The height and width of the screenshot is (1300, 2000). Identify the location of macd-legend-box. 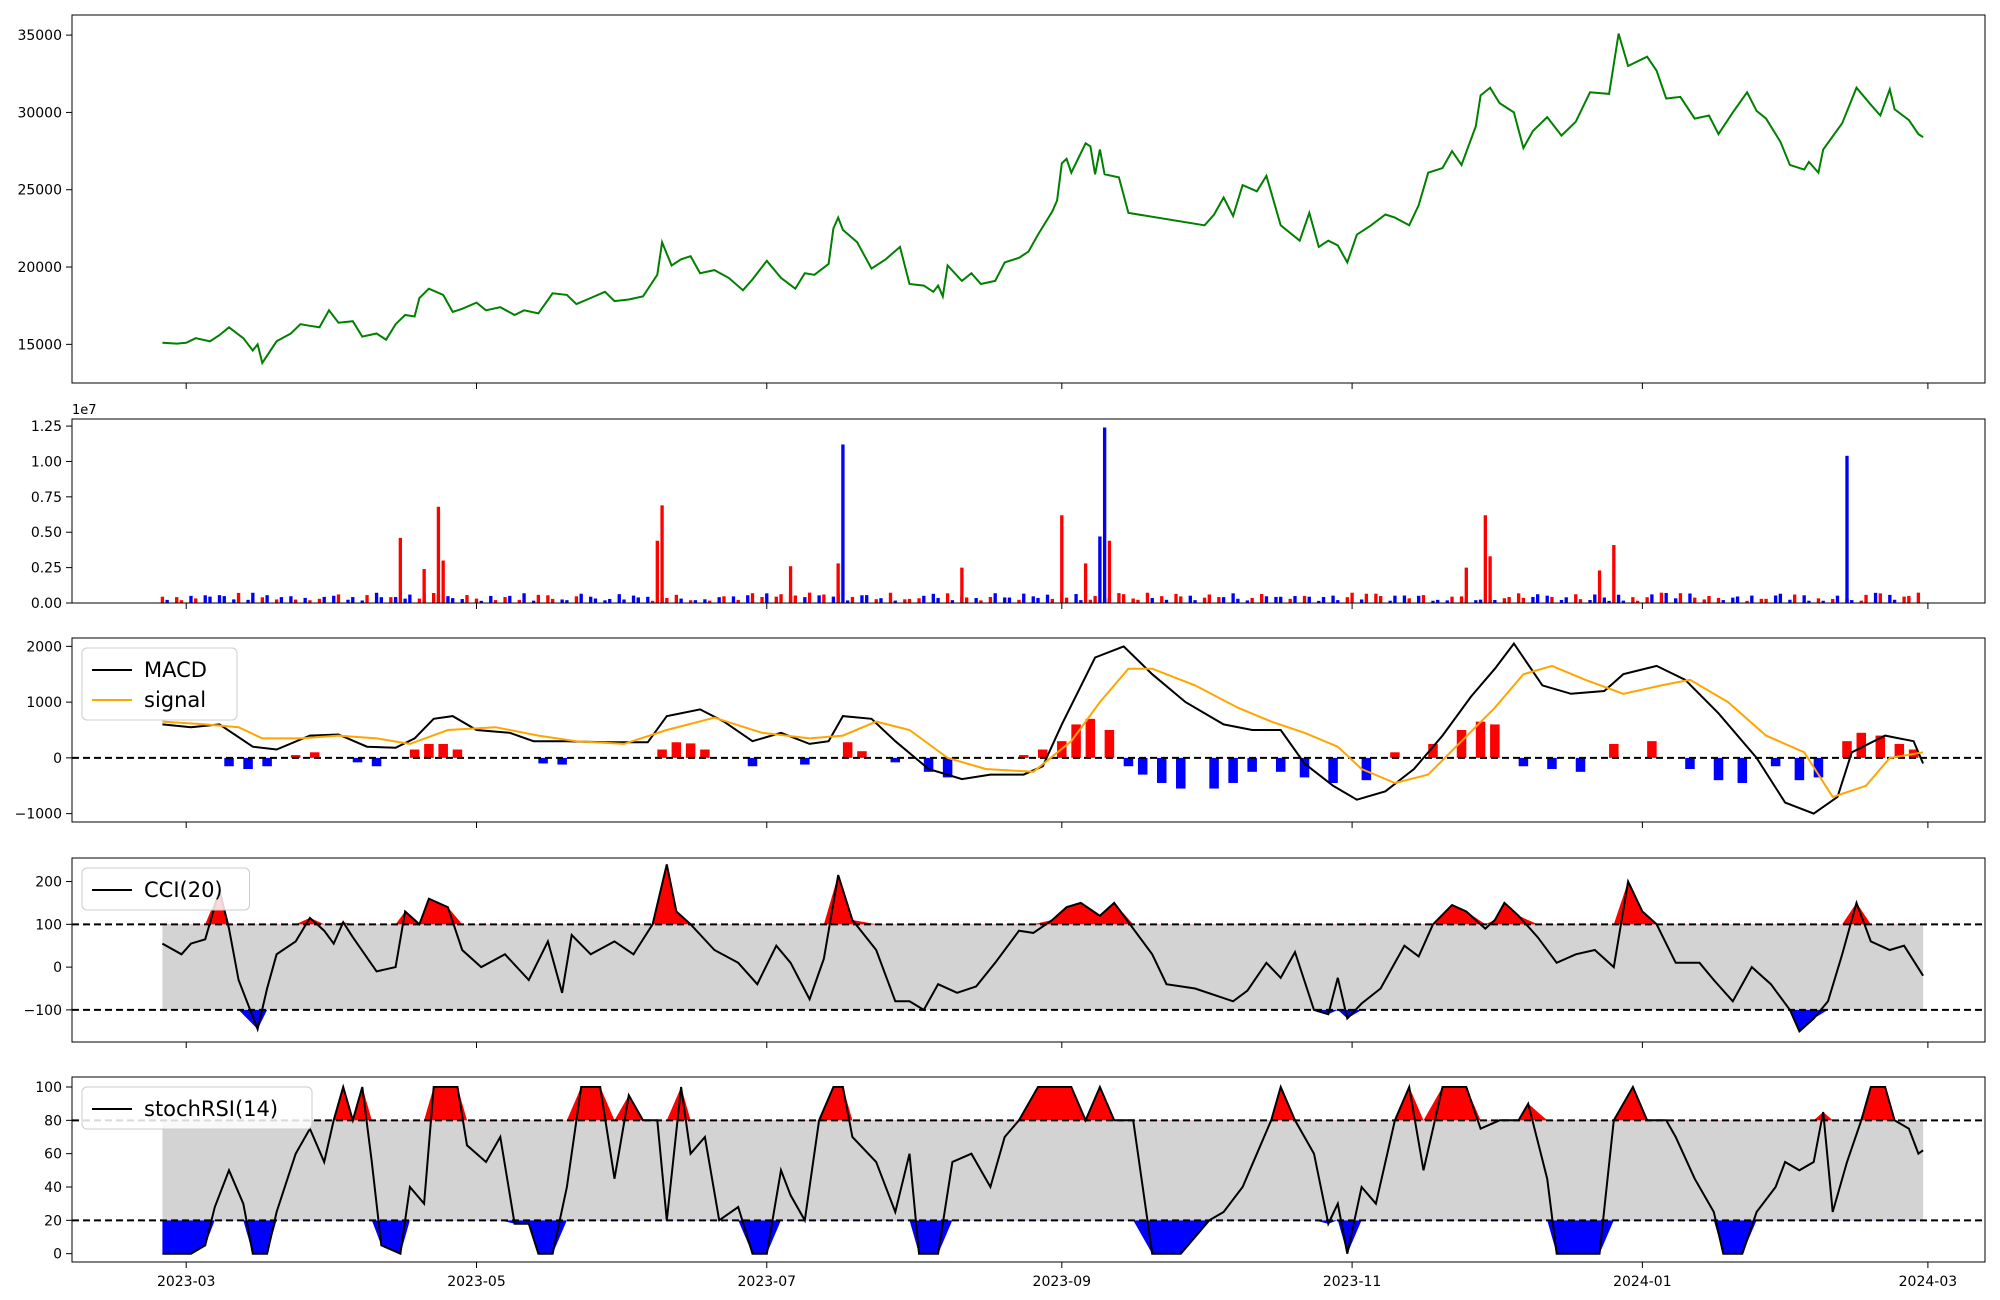
(159, 684).